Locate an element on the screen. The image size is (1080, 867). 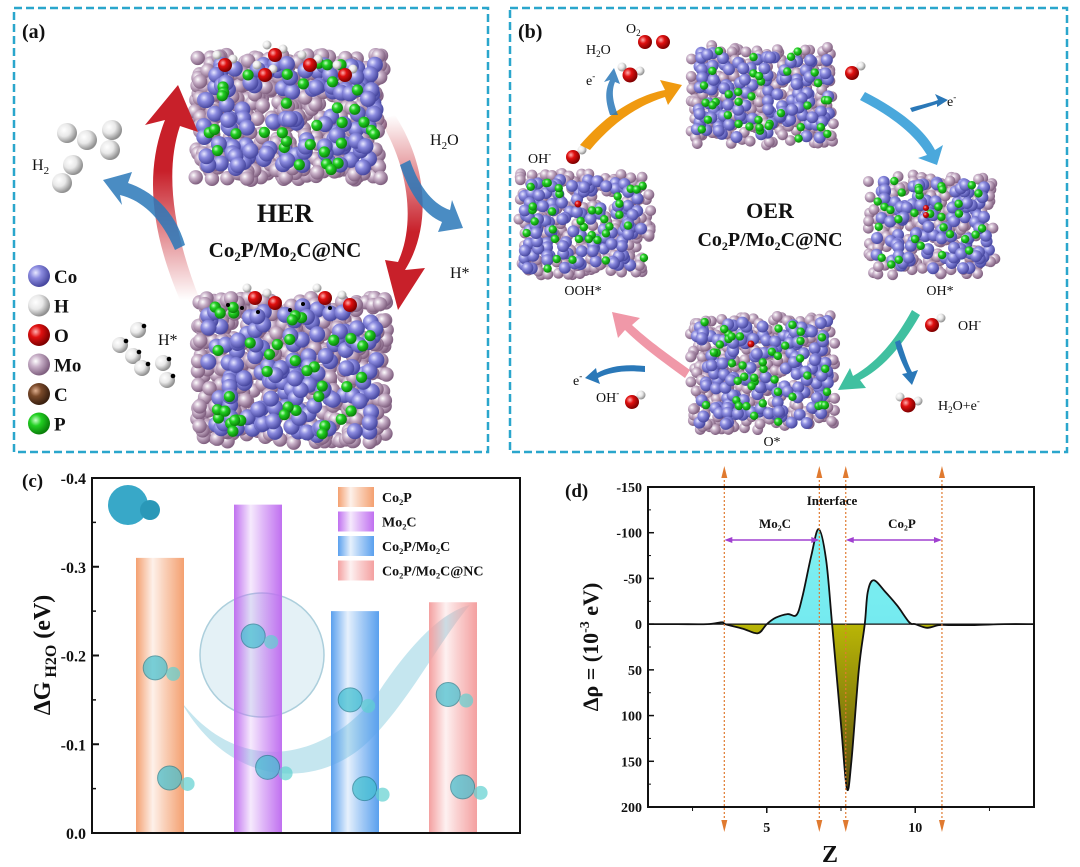
legend-c: Co₂P Mo₂C Co₂P/Mo₂C Co₂P/Mo₂C@NC is located at coordinates (411, 534).